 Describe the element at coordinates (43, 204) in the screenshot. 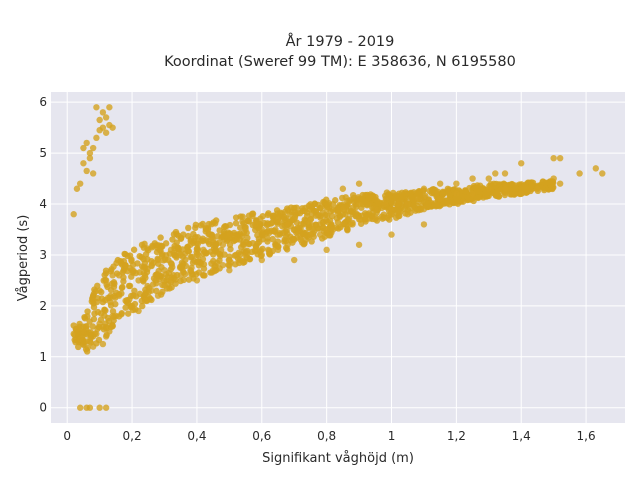

I see `y-tick-label: 4` at that location.